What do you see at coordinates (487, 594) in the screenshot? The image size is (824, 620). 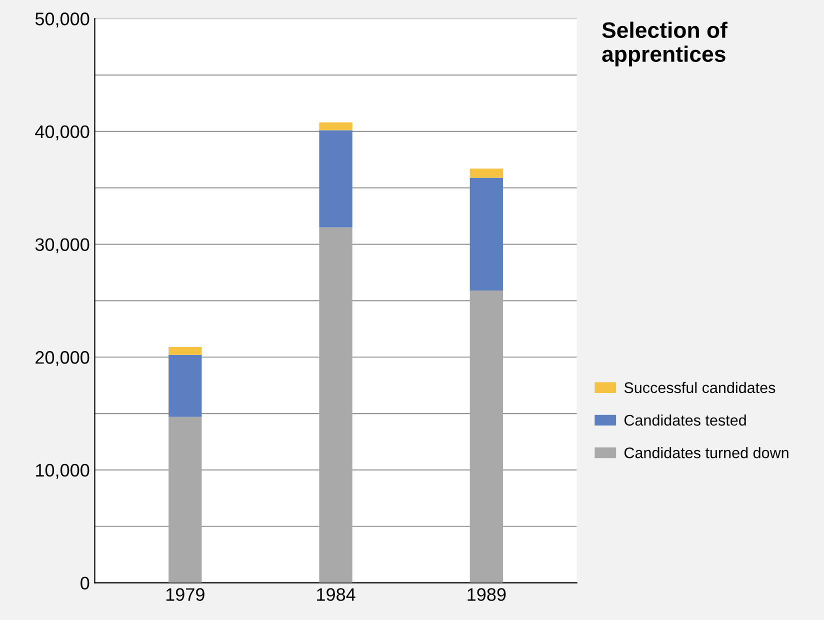 I see `x-tick-label: 1989` at bounding box center [487, 594].